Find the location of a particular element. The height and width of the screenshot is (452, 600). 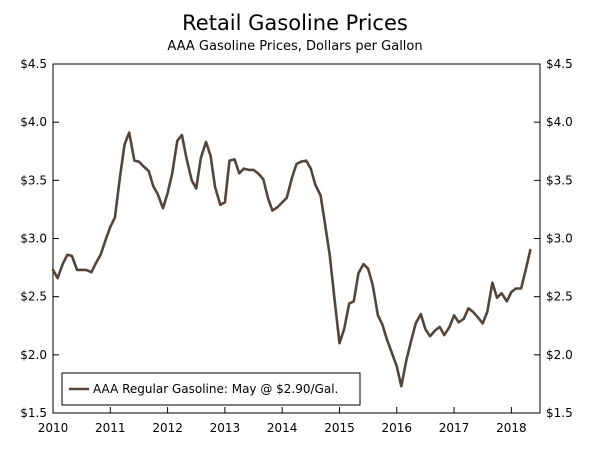

x-tick-label: 2010 is located at coordinates (53, 428).